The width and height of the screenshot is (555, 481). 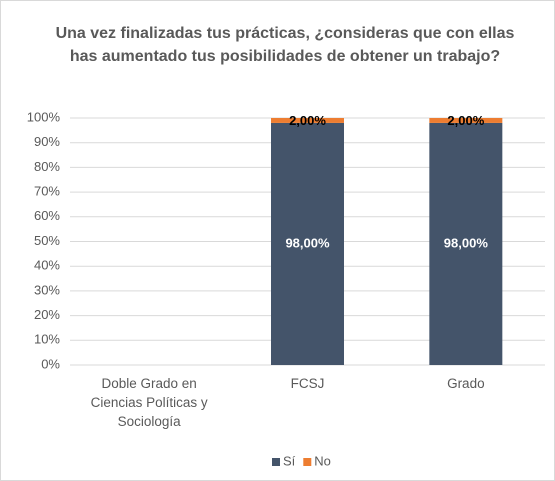 I want to click on y-tick-label: 40%, so click(x=47, y=265).